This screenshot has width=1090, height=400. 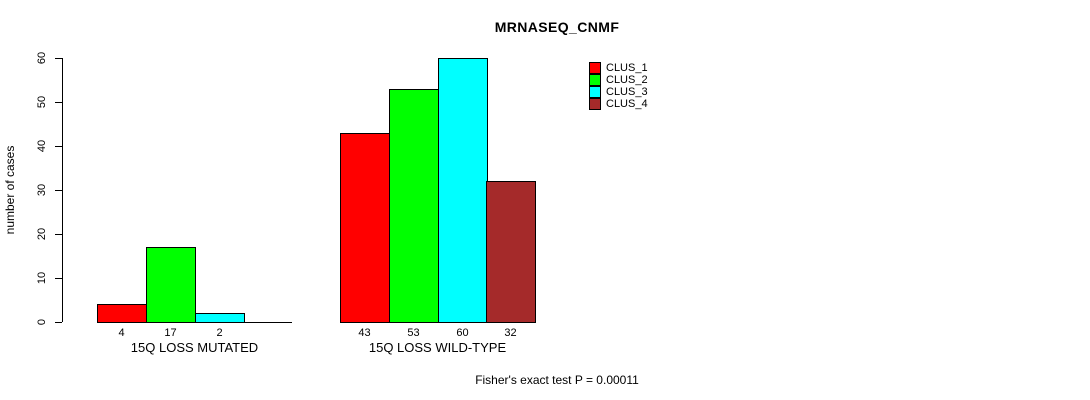 What do you see at coordinates (557, 380) in the screenshot?
I see `fisher-test-annotation: Fisher's exact test P = 0.00011` at bounding box center [557, 380].